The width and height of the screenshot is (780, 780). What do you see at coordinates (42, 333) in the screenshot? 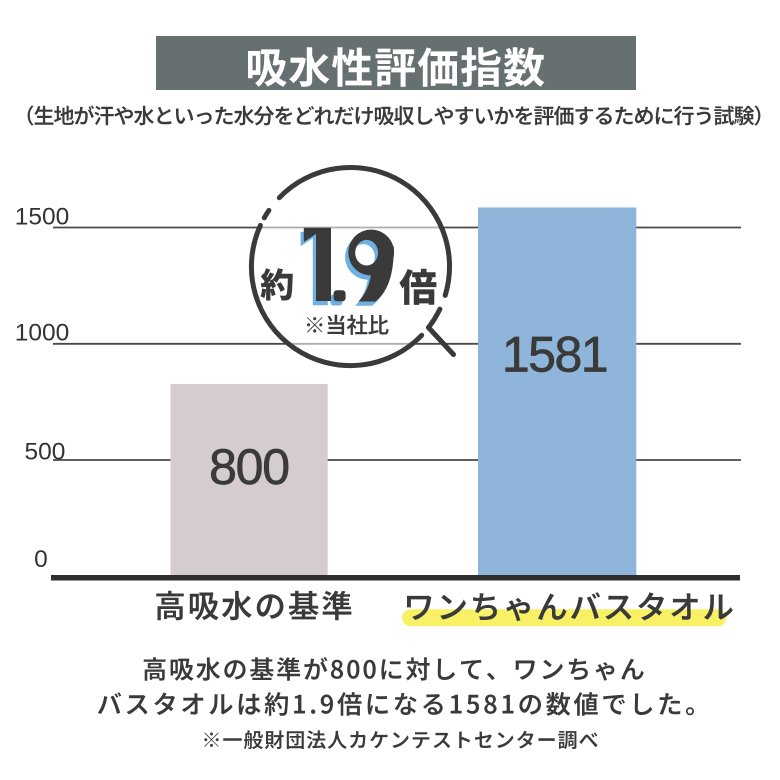
I see `svg-text: 1000` at bounding box center [42, 333].